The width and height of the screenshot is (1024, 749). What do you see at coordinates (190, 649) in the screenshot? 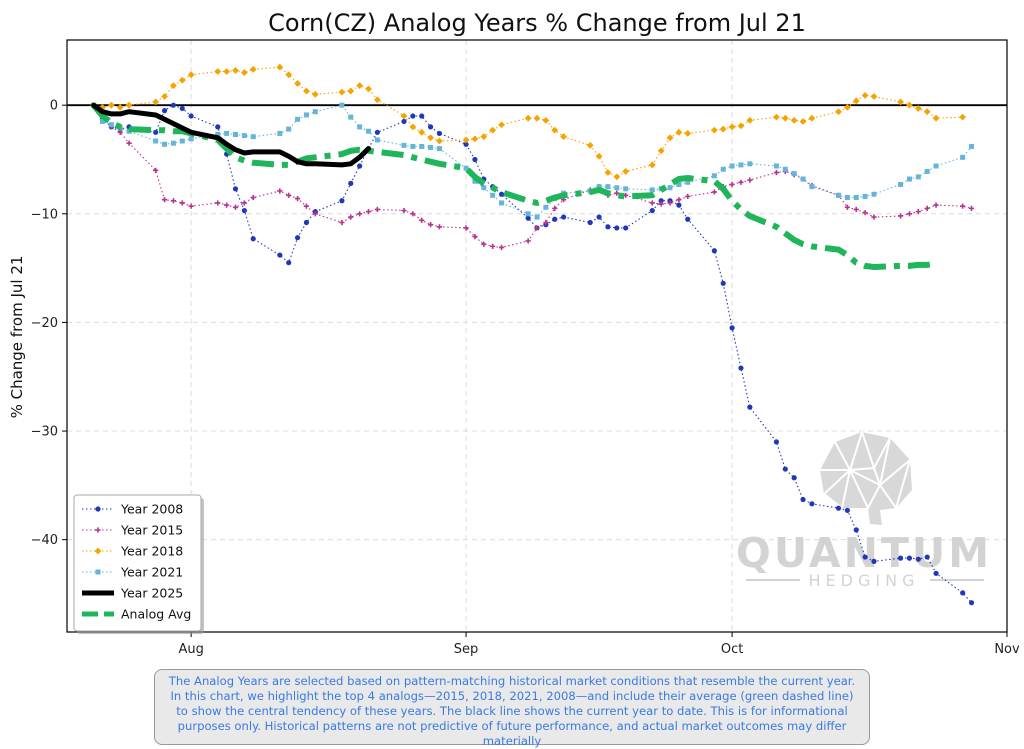
I see `x-tick-label: Aug` at bounding box center [190, 649].